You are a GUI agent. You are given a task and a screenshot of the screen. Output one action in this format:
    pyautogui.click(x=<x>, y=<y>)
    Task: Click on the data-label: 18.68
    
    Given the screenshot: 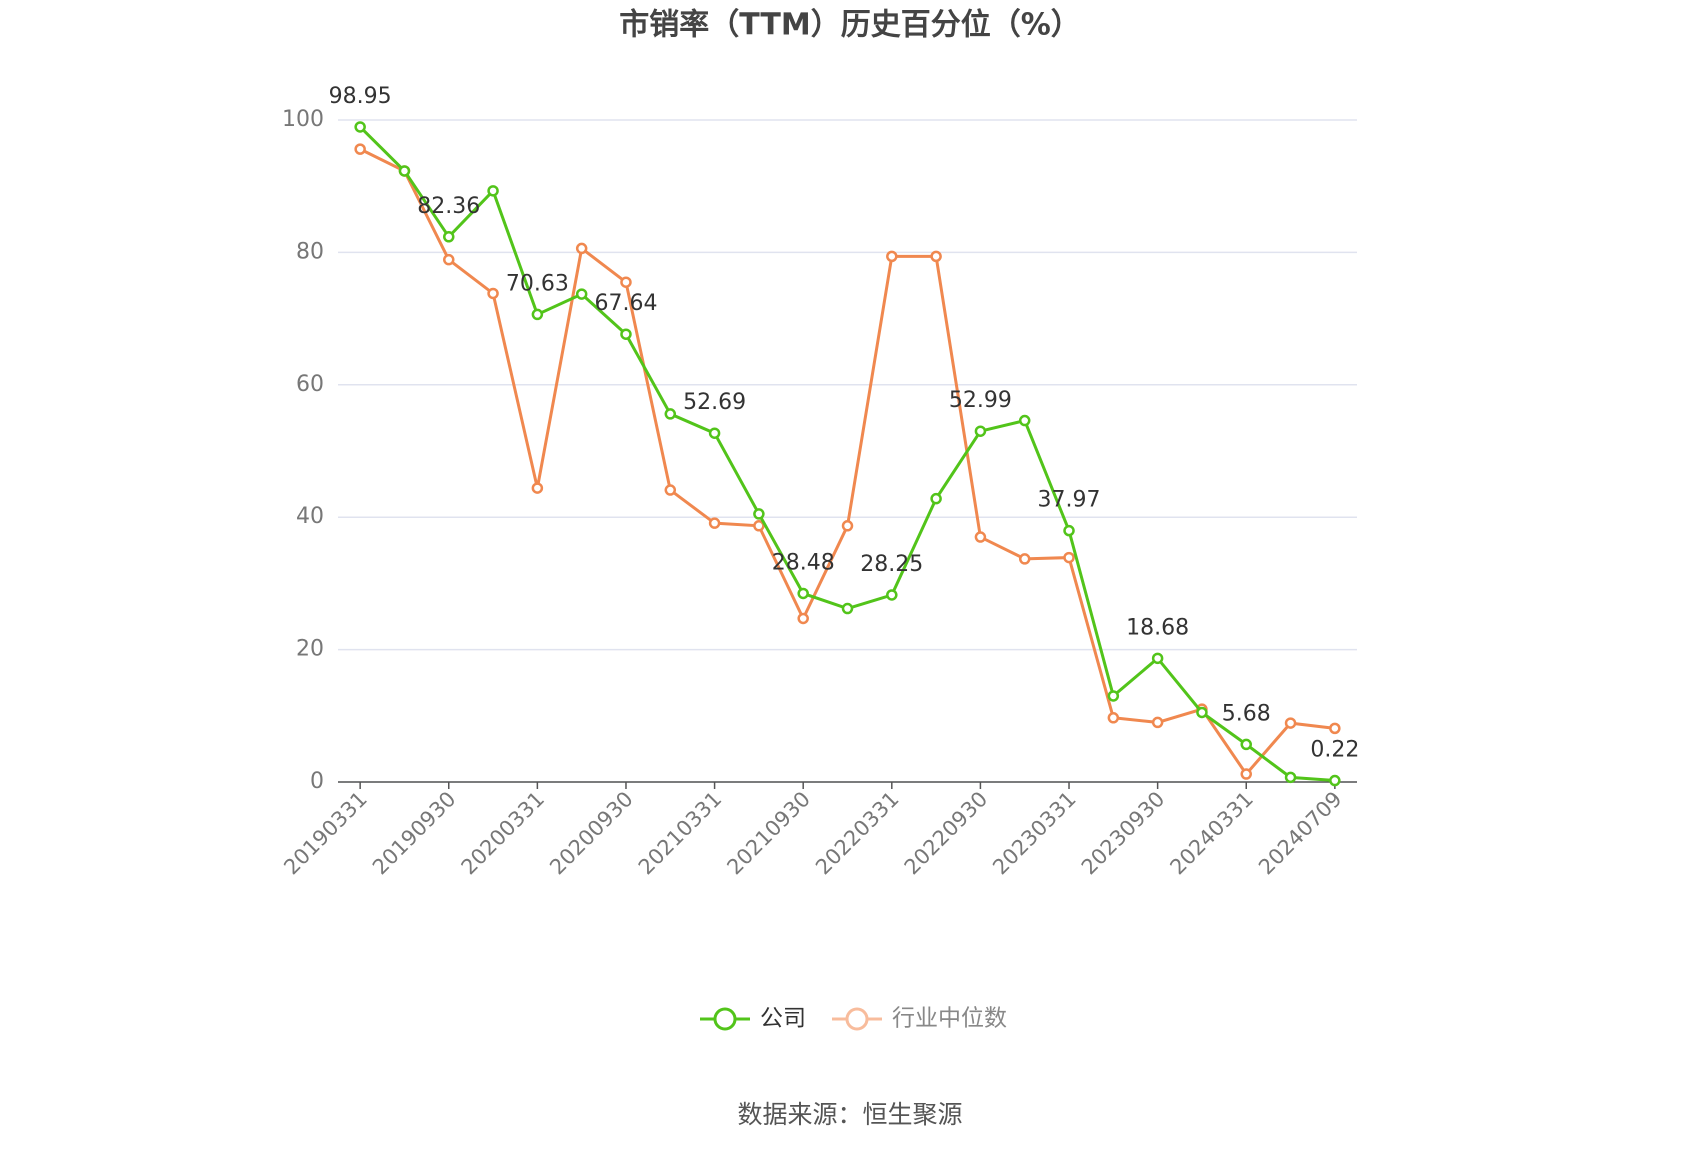 What is the action you would take?
    pyautogui.click(x=1157, y=627)
    